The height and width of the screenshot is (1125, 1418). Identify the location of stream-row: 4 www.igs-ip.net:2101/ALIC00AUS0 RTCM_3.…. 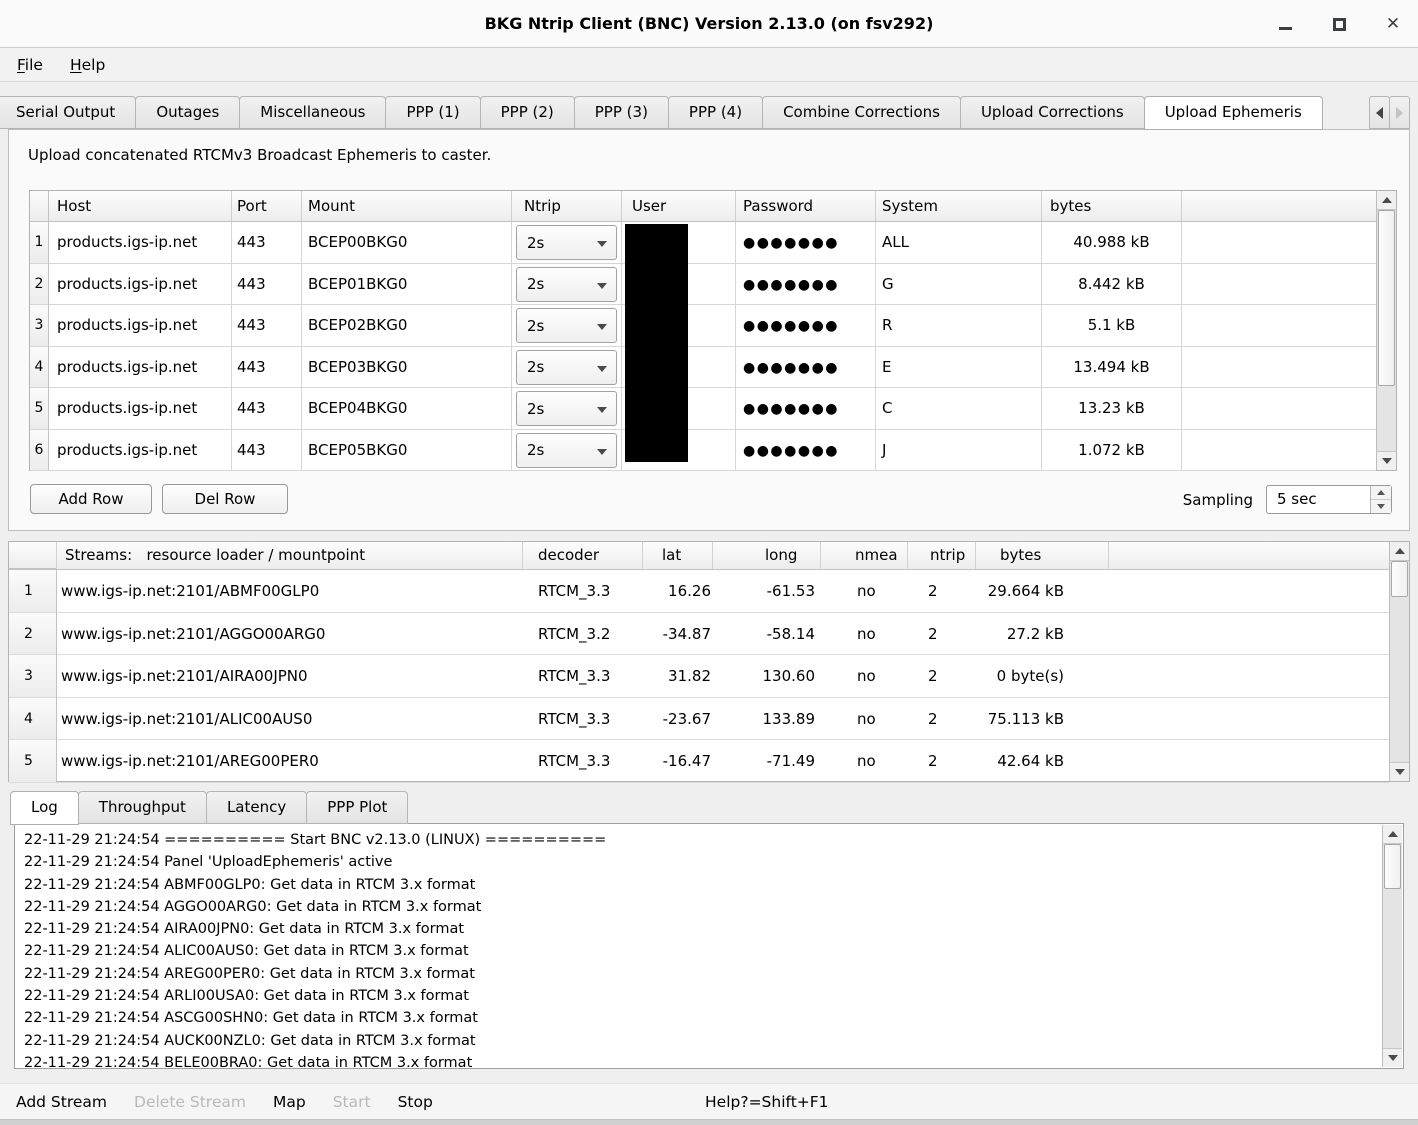
(699, 718).